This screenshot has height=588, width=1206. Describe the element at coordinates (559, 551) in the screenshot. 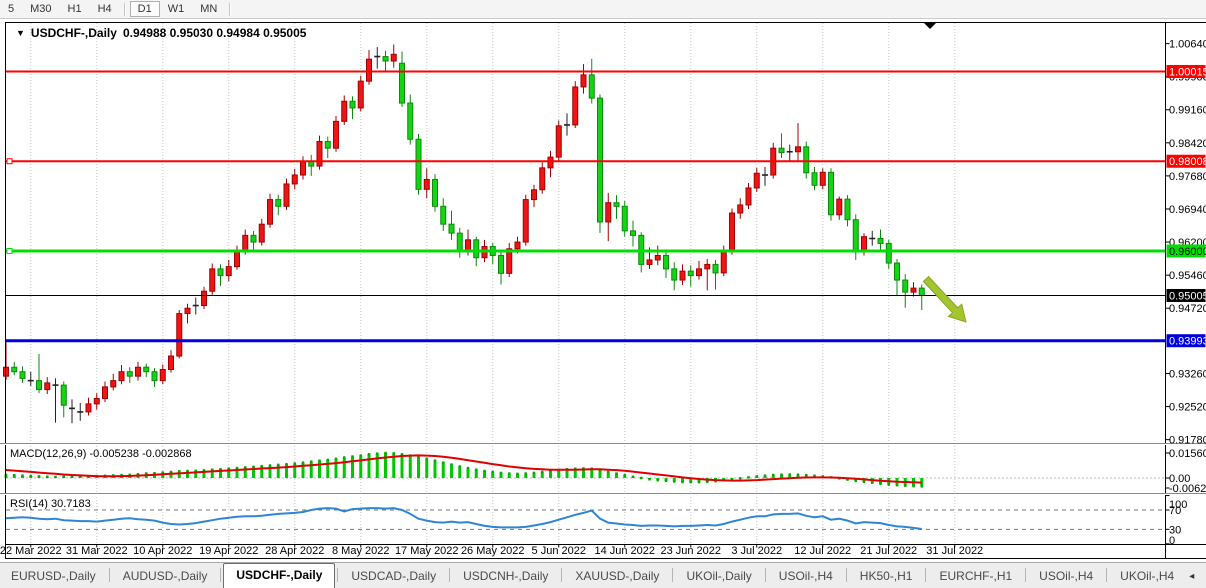

I see `date-tick-label: 5 Jun 2022` at that location.